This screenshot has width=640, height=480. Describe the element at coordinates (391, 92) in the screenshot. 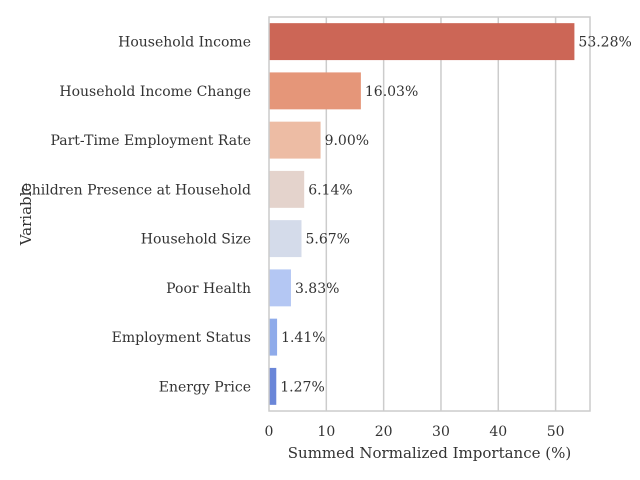

I see `value-label-2: 16.03%` at that location.